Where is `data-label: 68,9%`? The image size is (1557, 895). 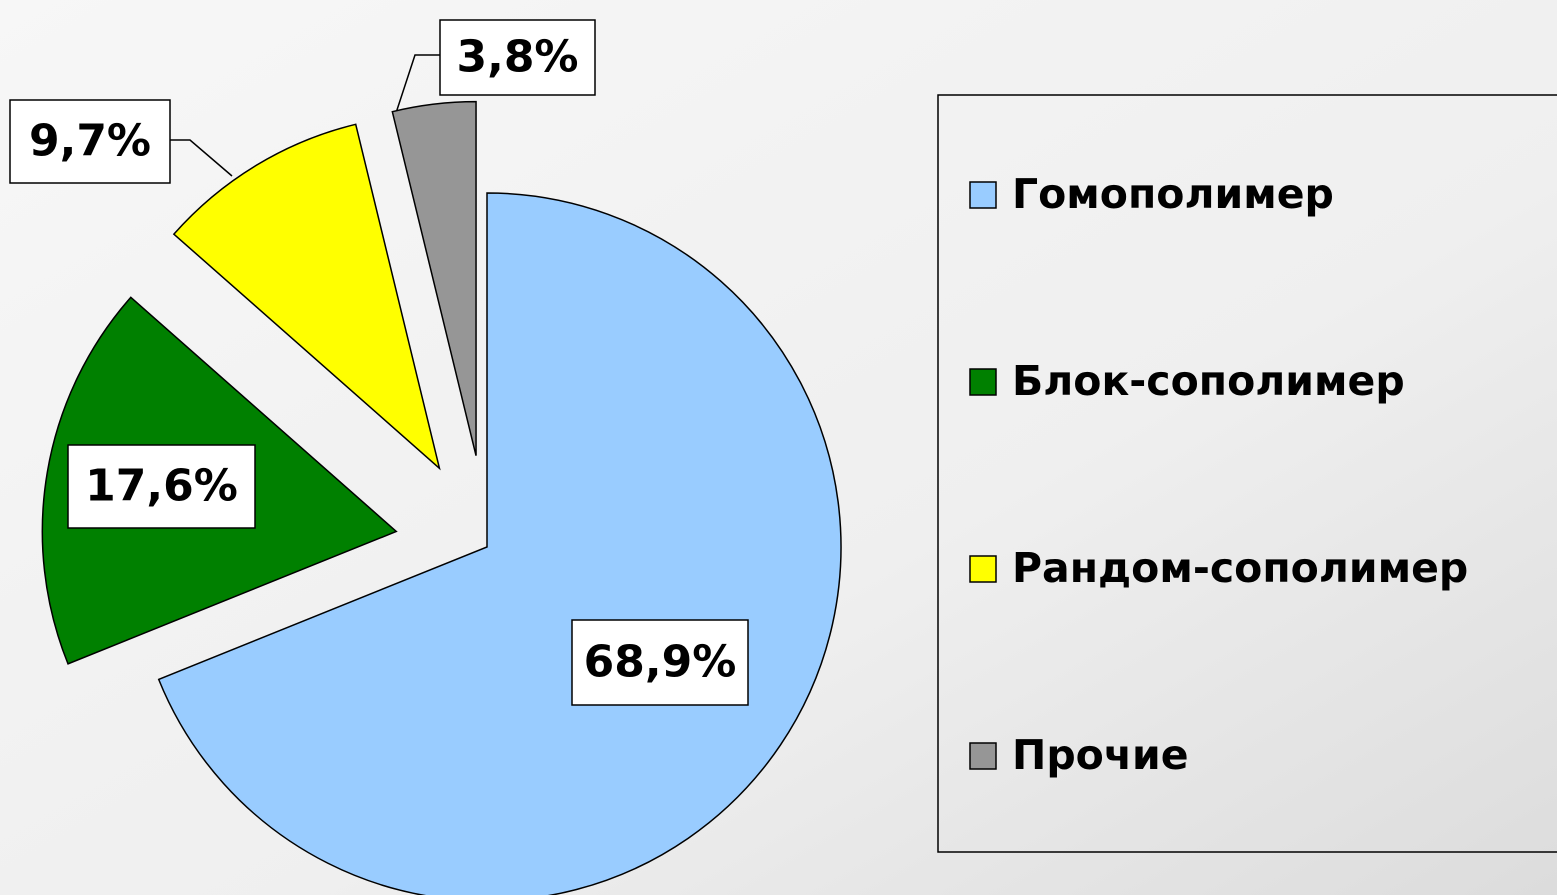 data-label: 68,9% is located at coordinates (660, 662).